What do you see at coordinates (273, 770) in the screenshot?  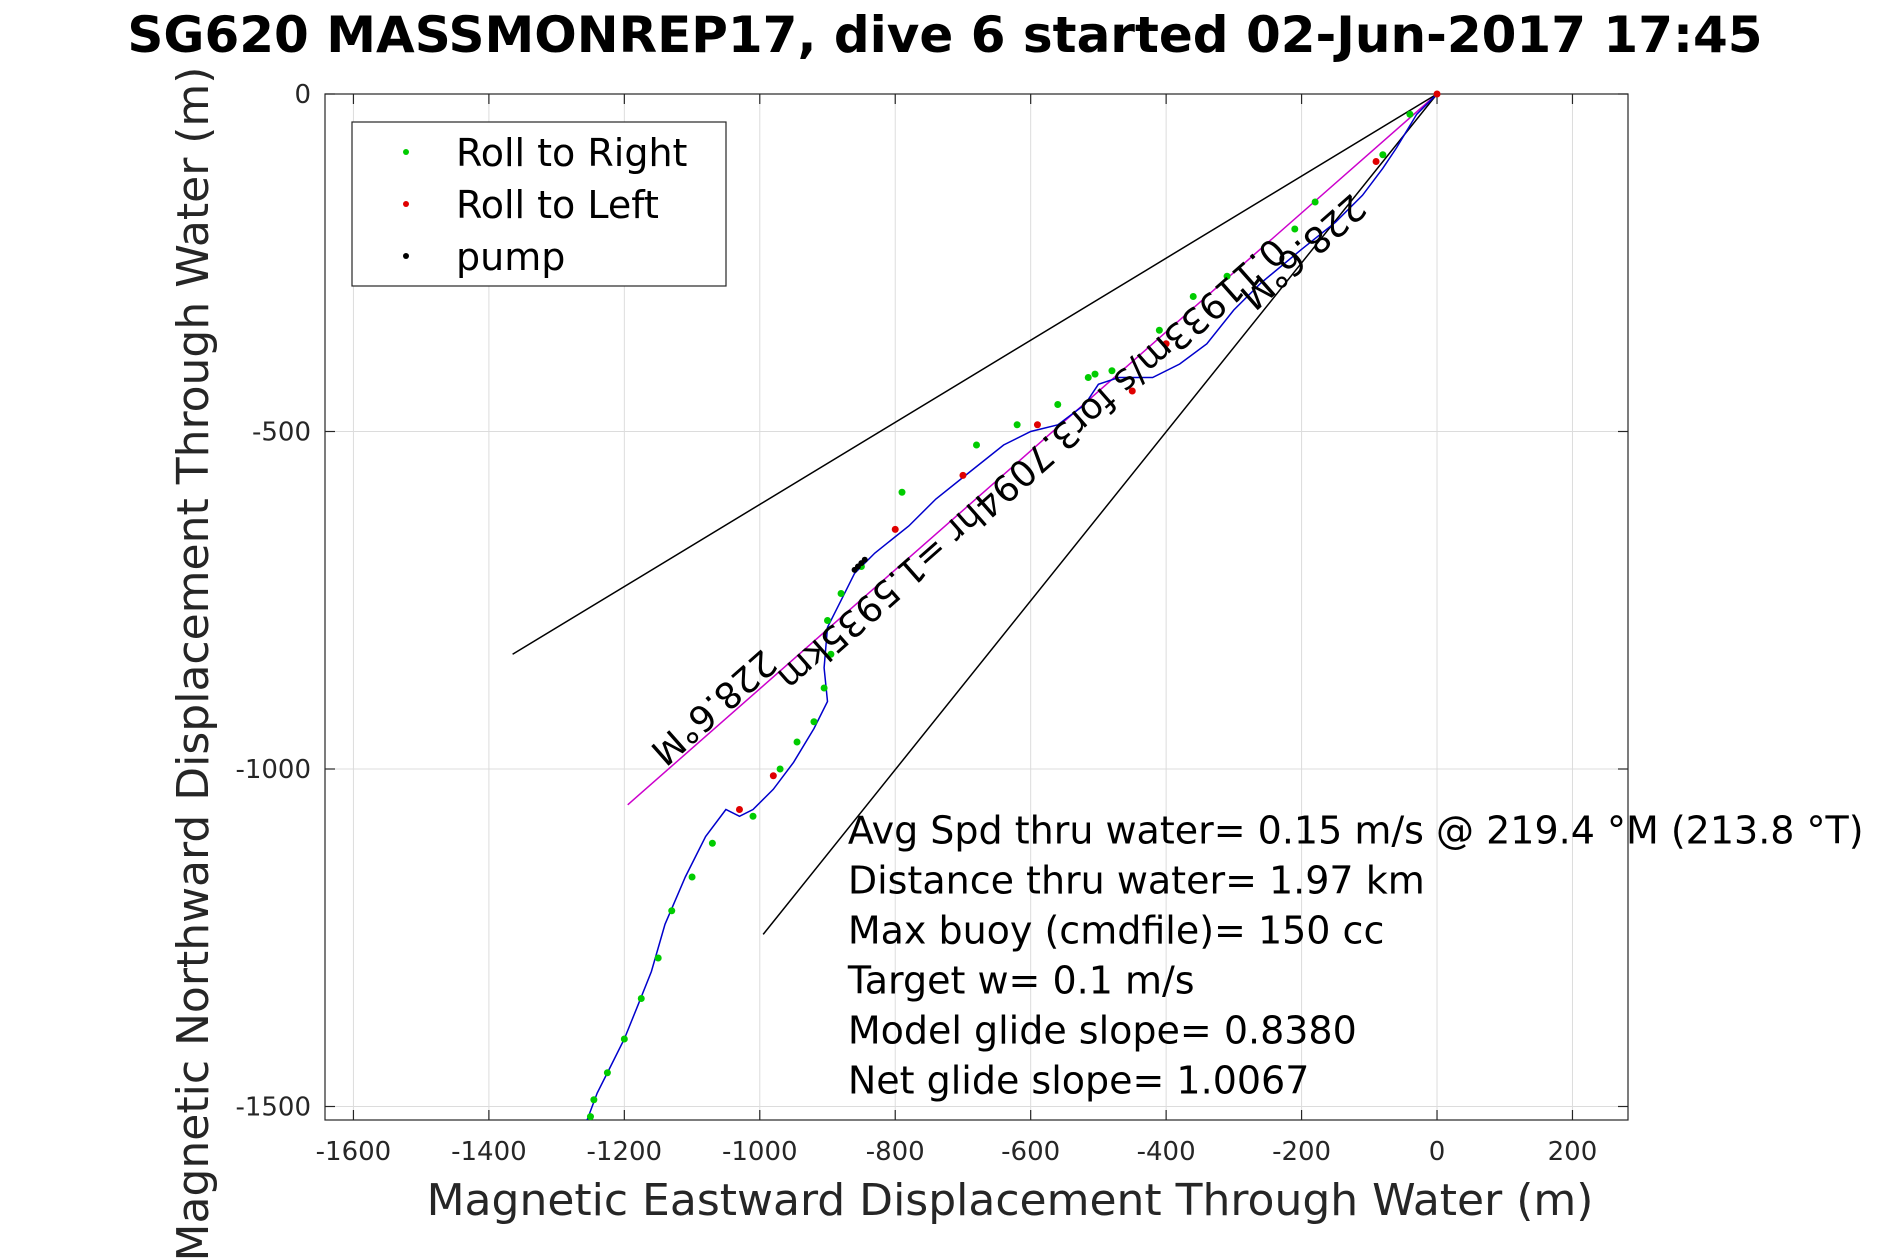 I see `y-tick-label: -1000` at bounding box center [273, 770].